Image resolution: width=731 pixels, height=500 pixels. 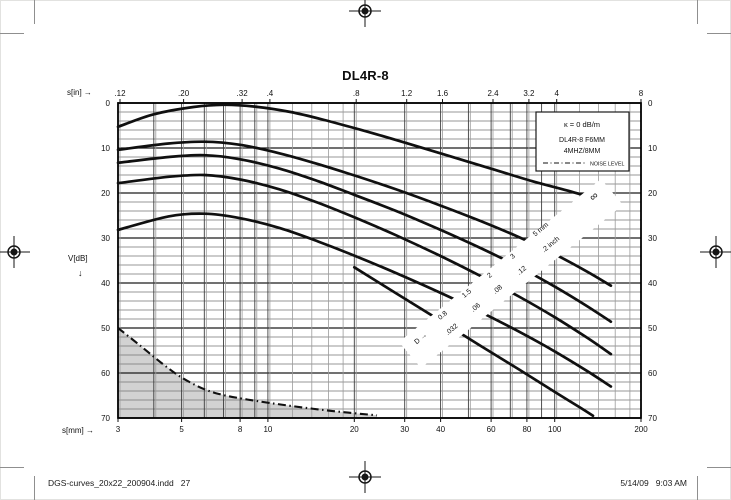 What do you see at coordinates (697, 12) in the screenshot?
I see `crop-mark-top-right-v` at bounding box center [697, 12].